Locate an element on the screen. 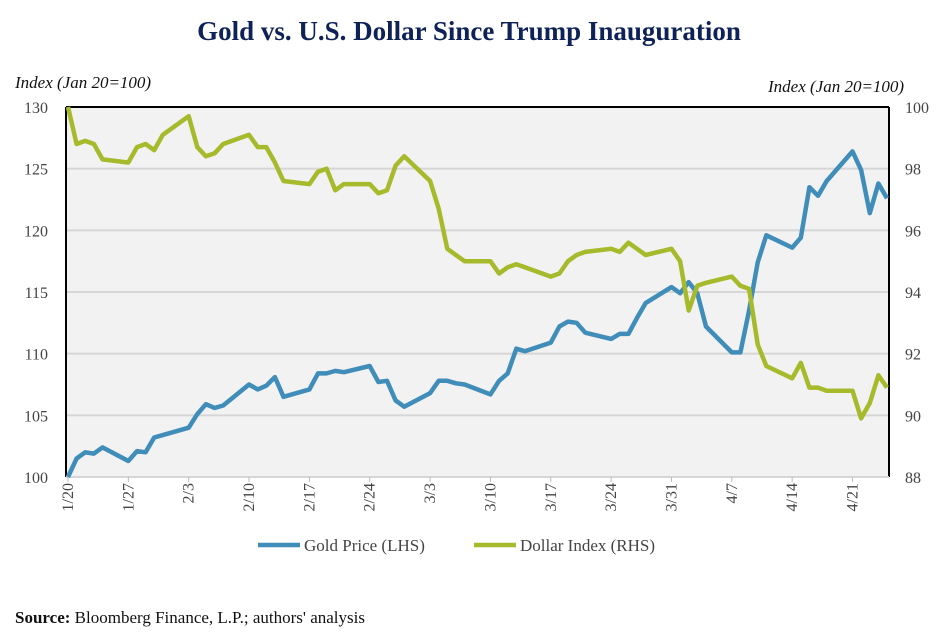 Image resolution: width=938 pixels, height=640 pixels. x-tick-label: 3/10 is located at coordinates (490, 497).